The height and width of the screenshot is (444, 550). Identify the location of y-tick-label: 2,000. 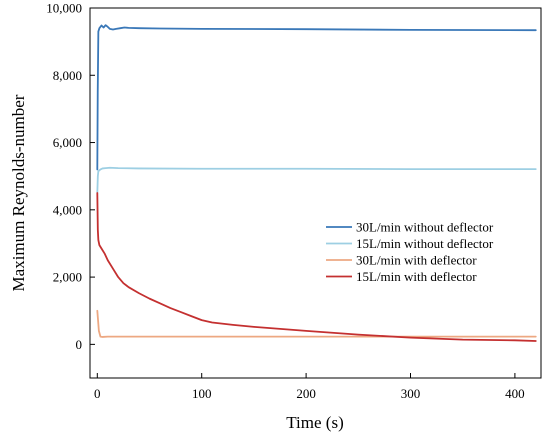
(67, 277).